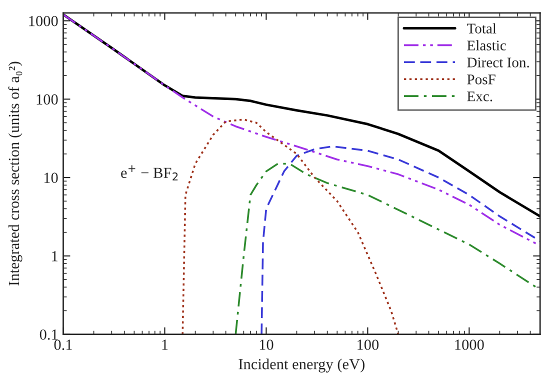 The width and height of the screenshot is (550, 391). Describe the element at coordinates (267, 345) in the screenshot. I see `x-tick-label: 10` at that location.